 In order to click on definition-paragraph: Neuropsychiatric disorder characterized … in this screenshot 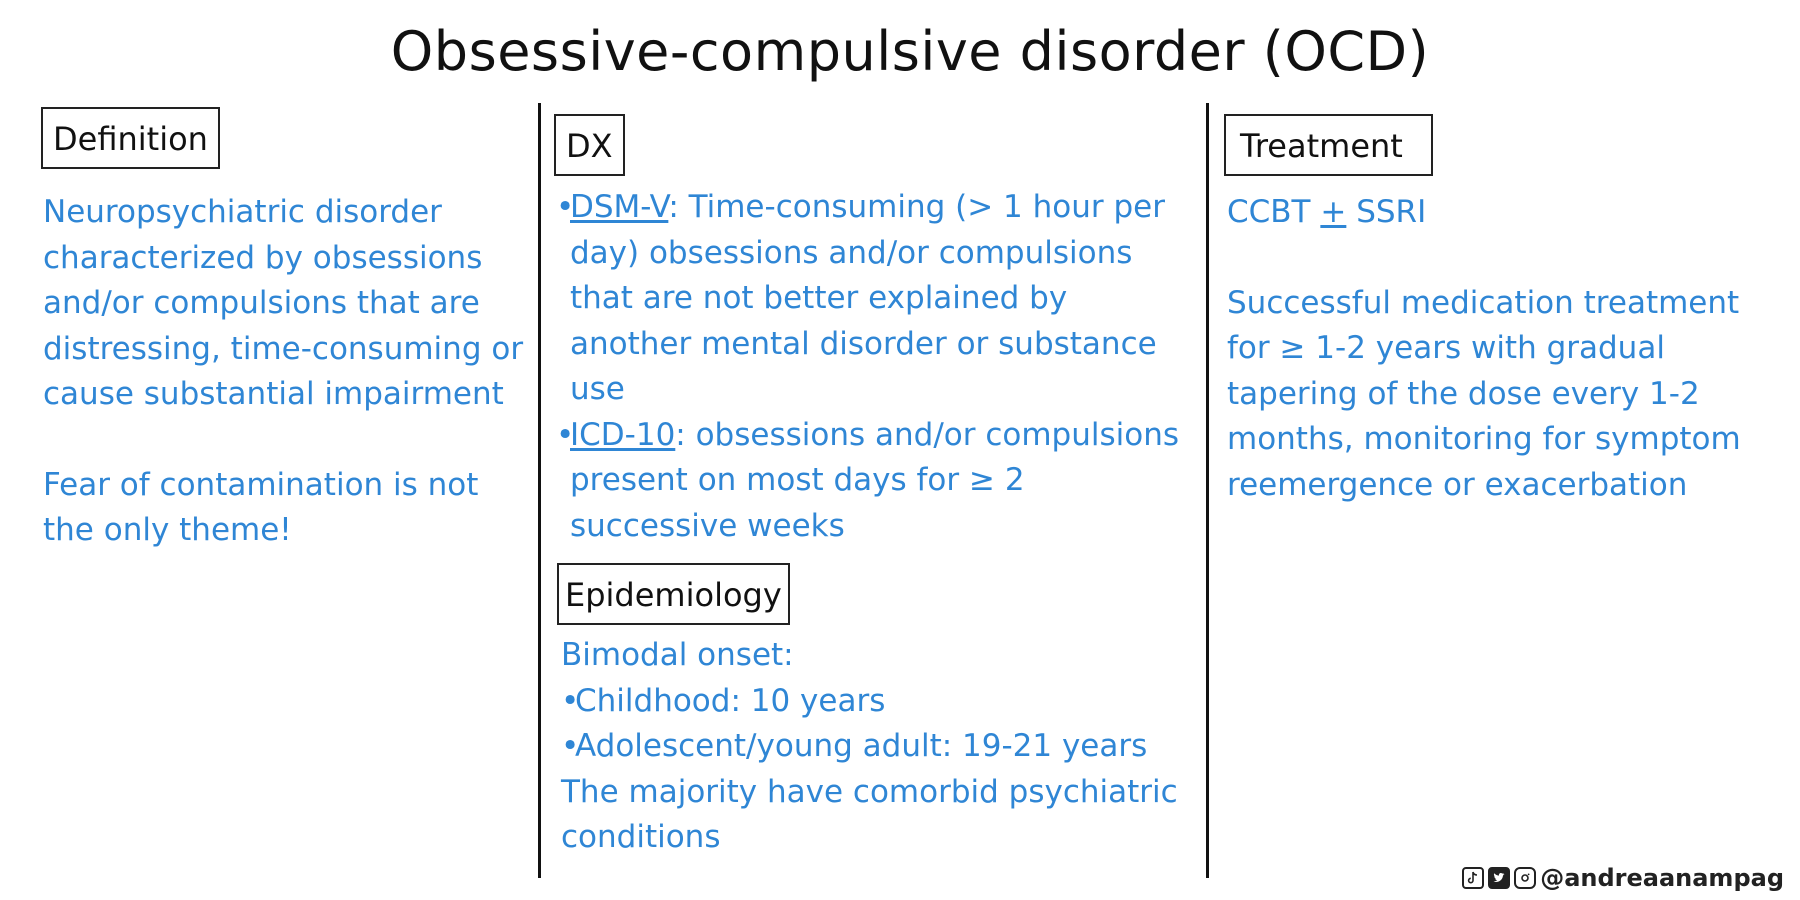, I will do `click(283, 303)`.